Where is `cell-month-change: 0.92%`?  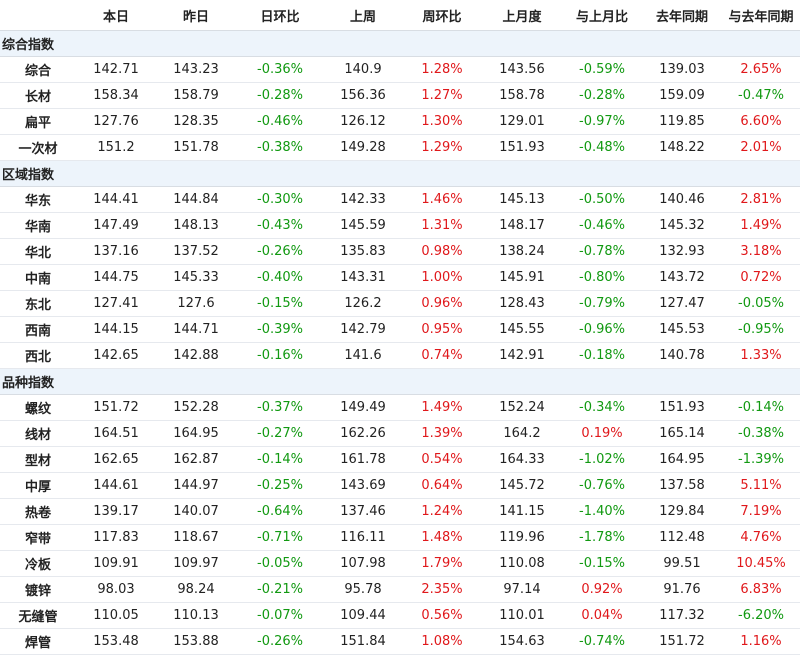 cell-month-change: 0.92% is located at coordinates (602, 589).